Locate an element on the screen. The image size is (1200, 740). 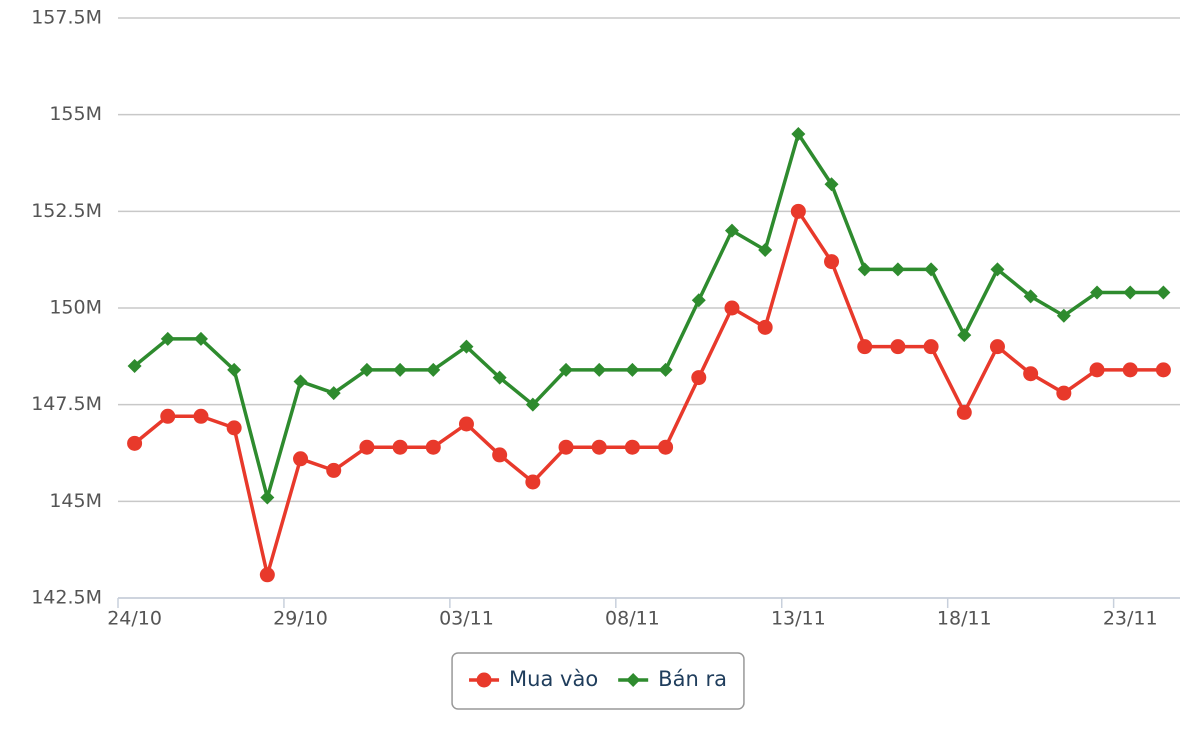
legend-box is located at coordinates (598, 681).